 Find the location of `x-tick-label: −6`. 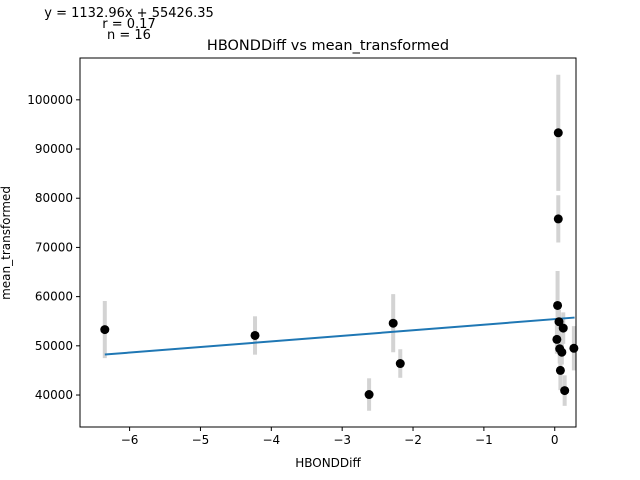

x-tick-label: −6 is located at coordinates (130, 440).